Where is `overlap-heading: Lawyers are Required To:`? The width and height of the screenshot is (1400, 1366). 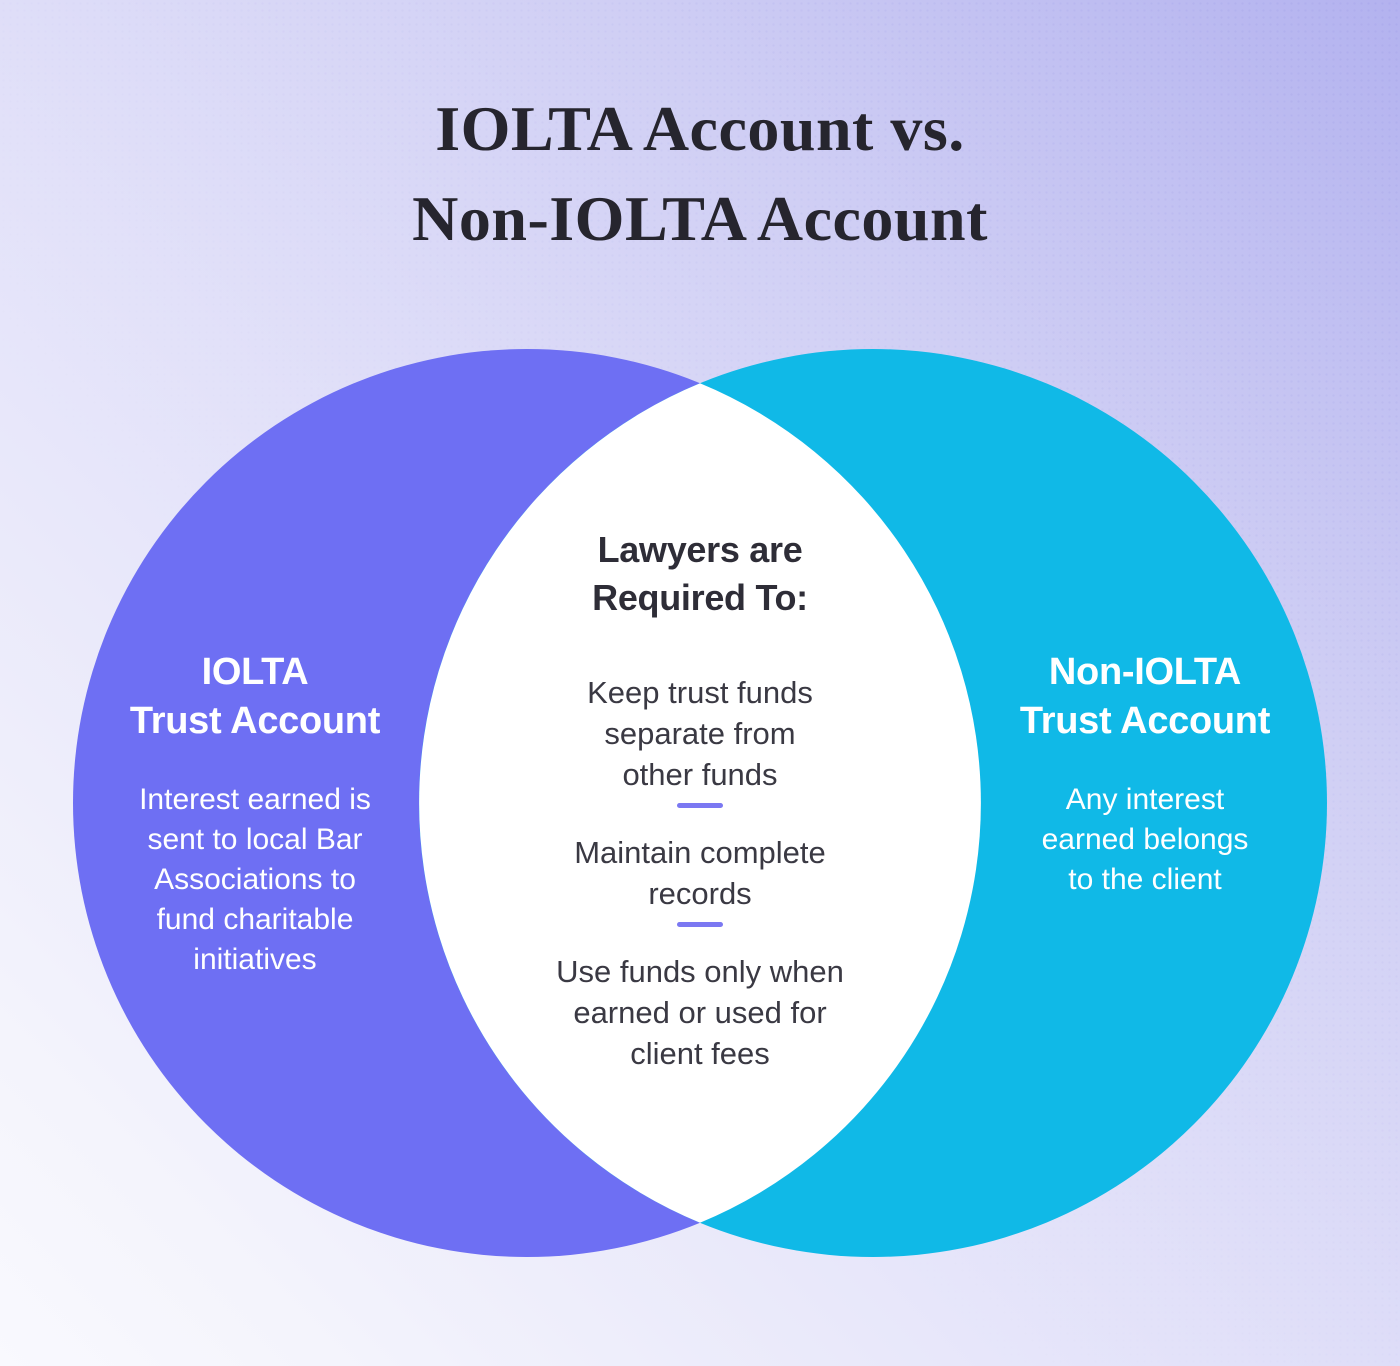
overlap-heading: Lawyers are Required To: is located at coordinates (700, 573).